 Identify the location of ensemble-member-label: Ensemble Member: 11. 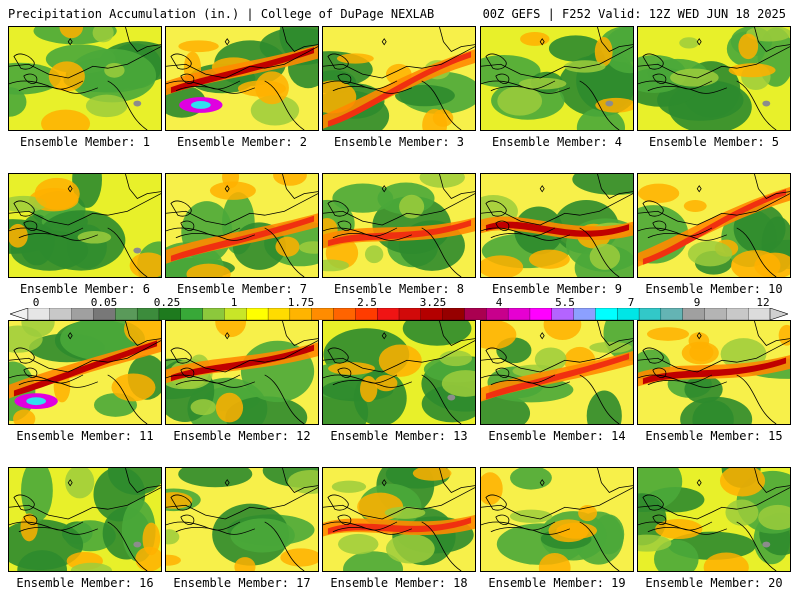
(85, 436).